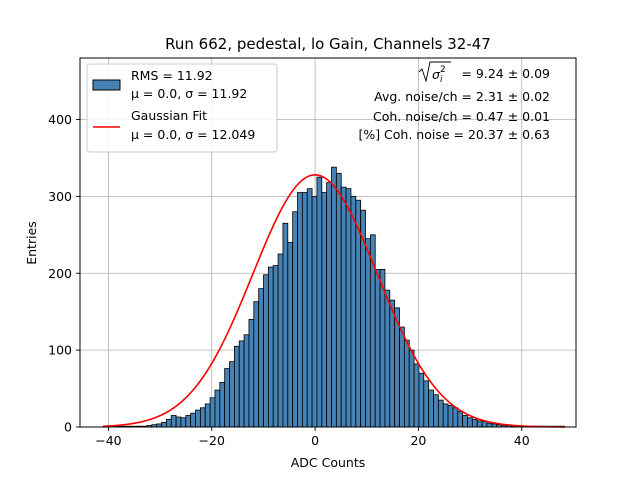  Describe the element at coordinates (60, 196) in the screenshot. I see `y-tick-label: 300` at that location.